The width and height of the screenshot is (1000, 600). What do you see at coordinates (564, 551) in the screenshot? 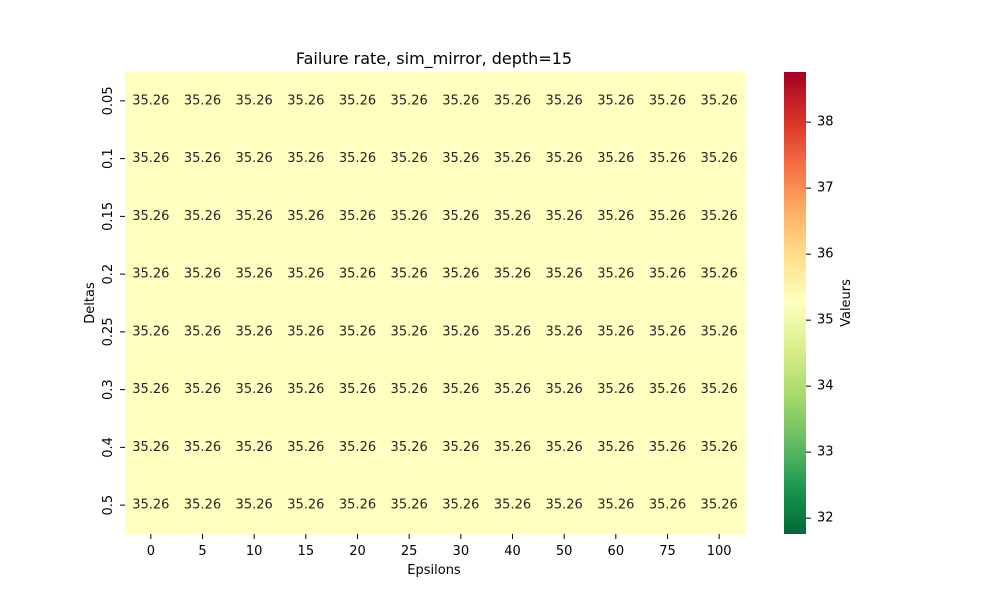
I see `x-tick-label: 50` at bounding box center [564, 551].